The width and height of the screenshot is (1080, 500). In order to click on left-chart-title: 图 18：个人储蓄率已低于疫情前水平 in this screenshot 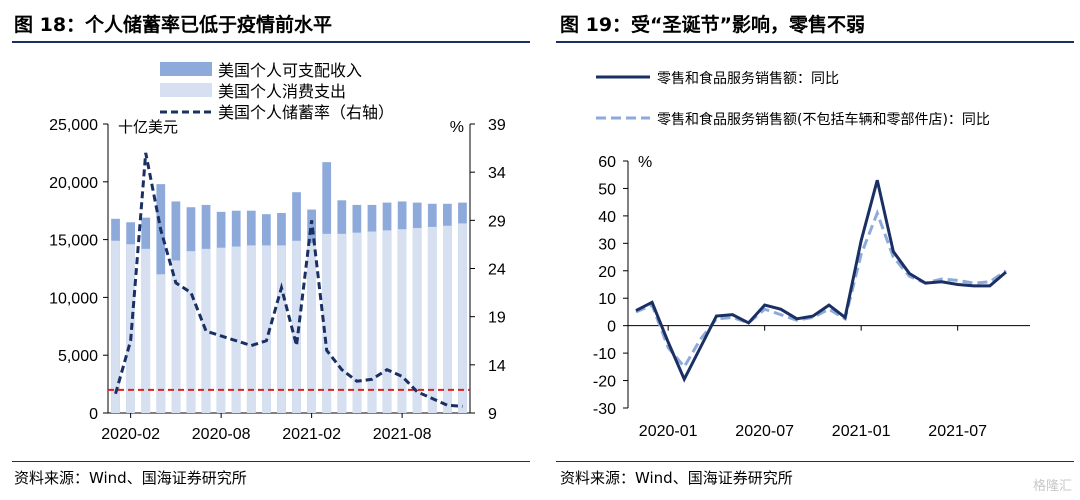, I will do `click(173, 25)`.